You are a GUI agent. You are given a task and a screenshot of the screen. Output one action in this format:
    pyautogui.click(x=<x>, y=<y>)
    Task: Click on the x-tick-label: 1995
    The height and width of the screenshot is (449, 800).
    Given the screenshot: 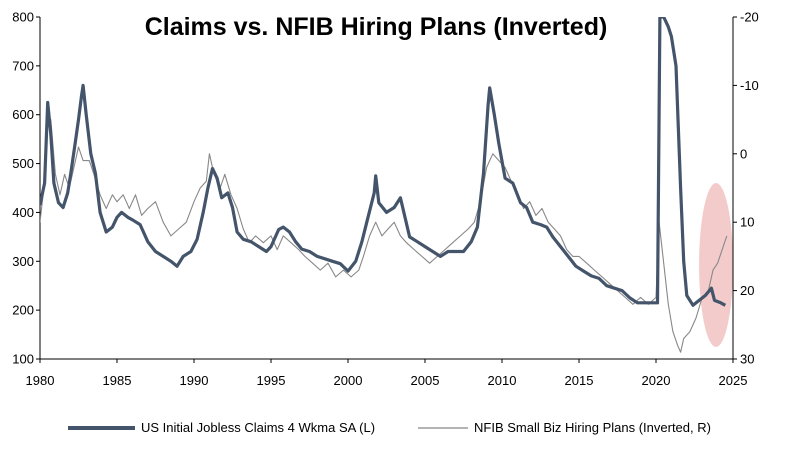 What is the action you would take?
    pyautogui.click(x=271, y=380)
    